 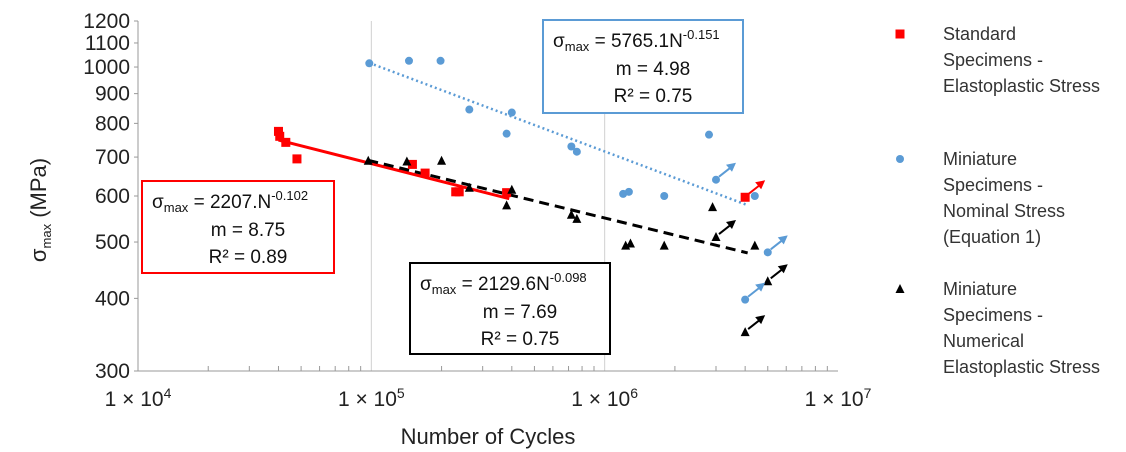 I want to click on legend-label-series-2: (Equation 1), so click(x=992, y=237).